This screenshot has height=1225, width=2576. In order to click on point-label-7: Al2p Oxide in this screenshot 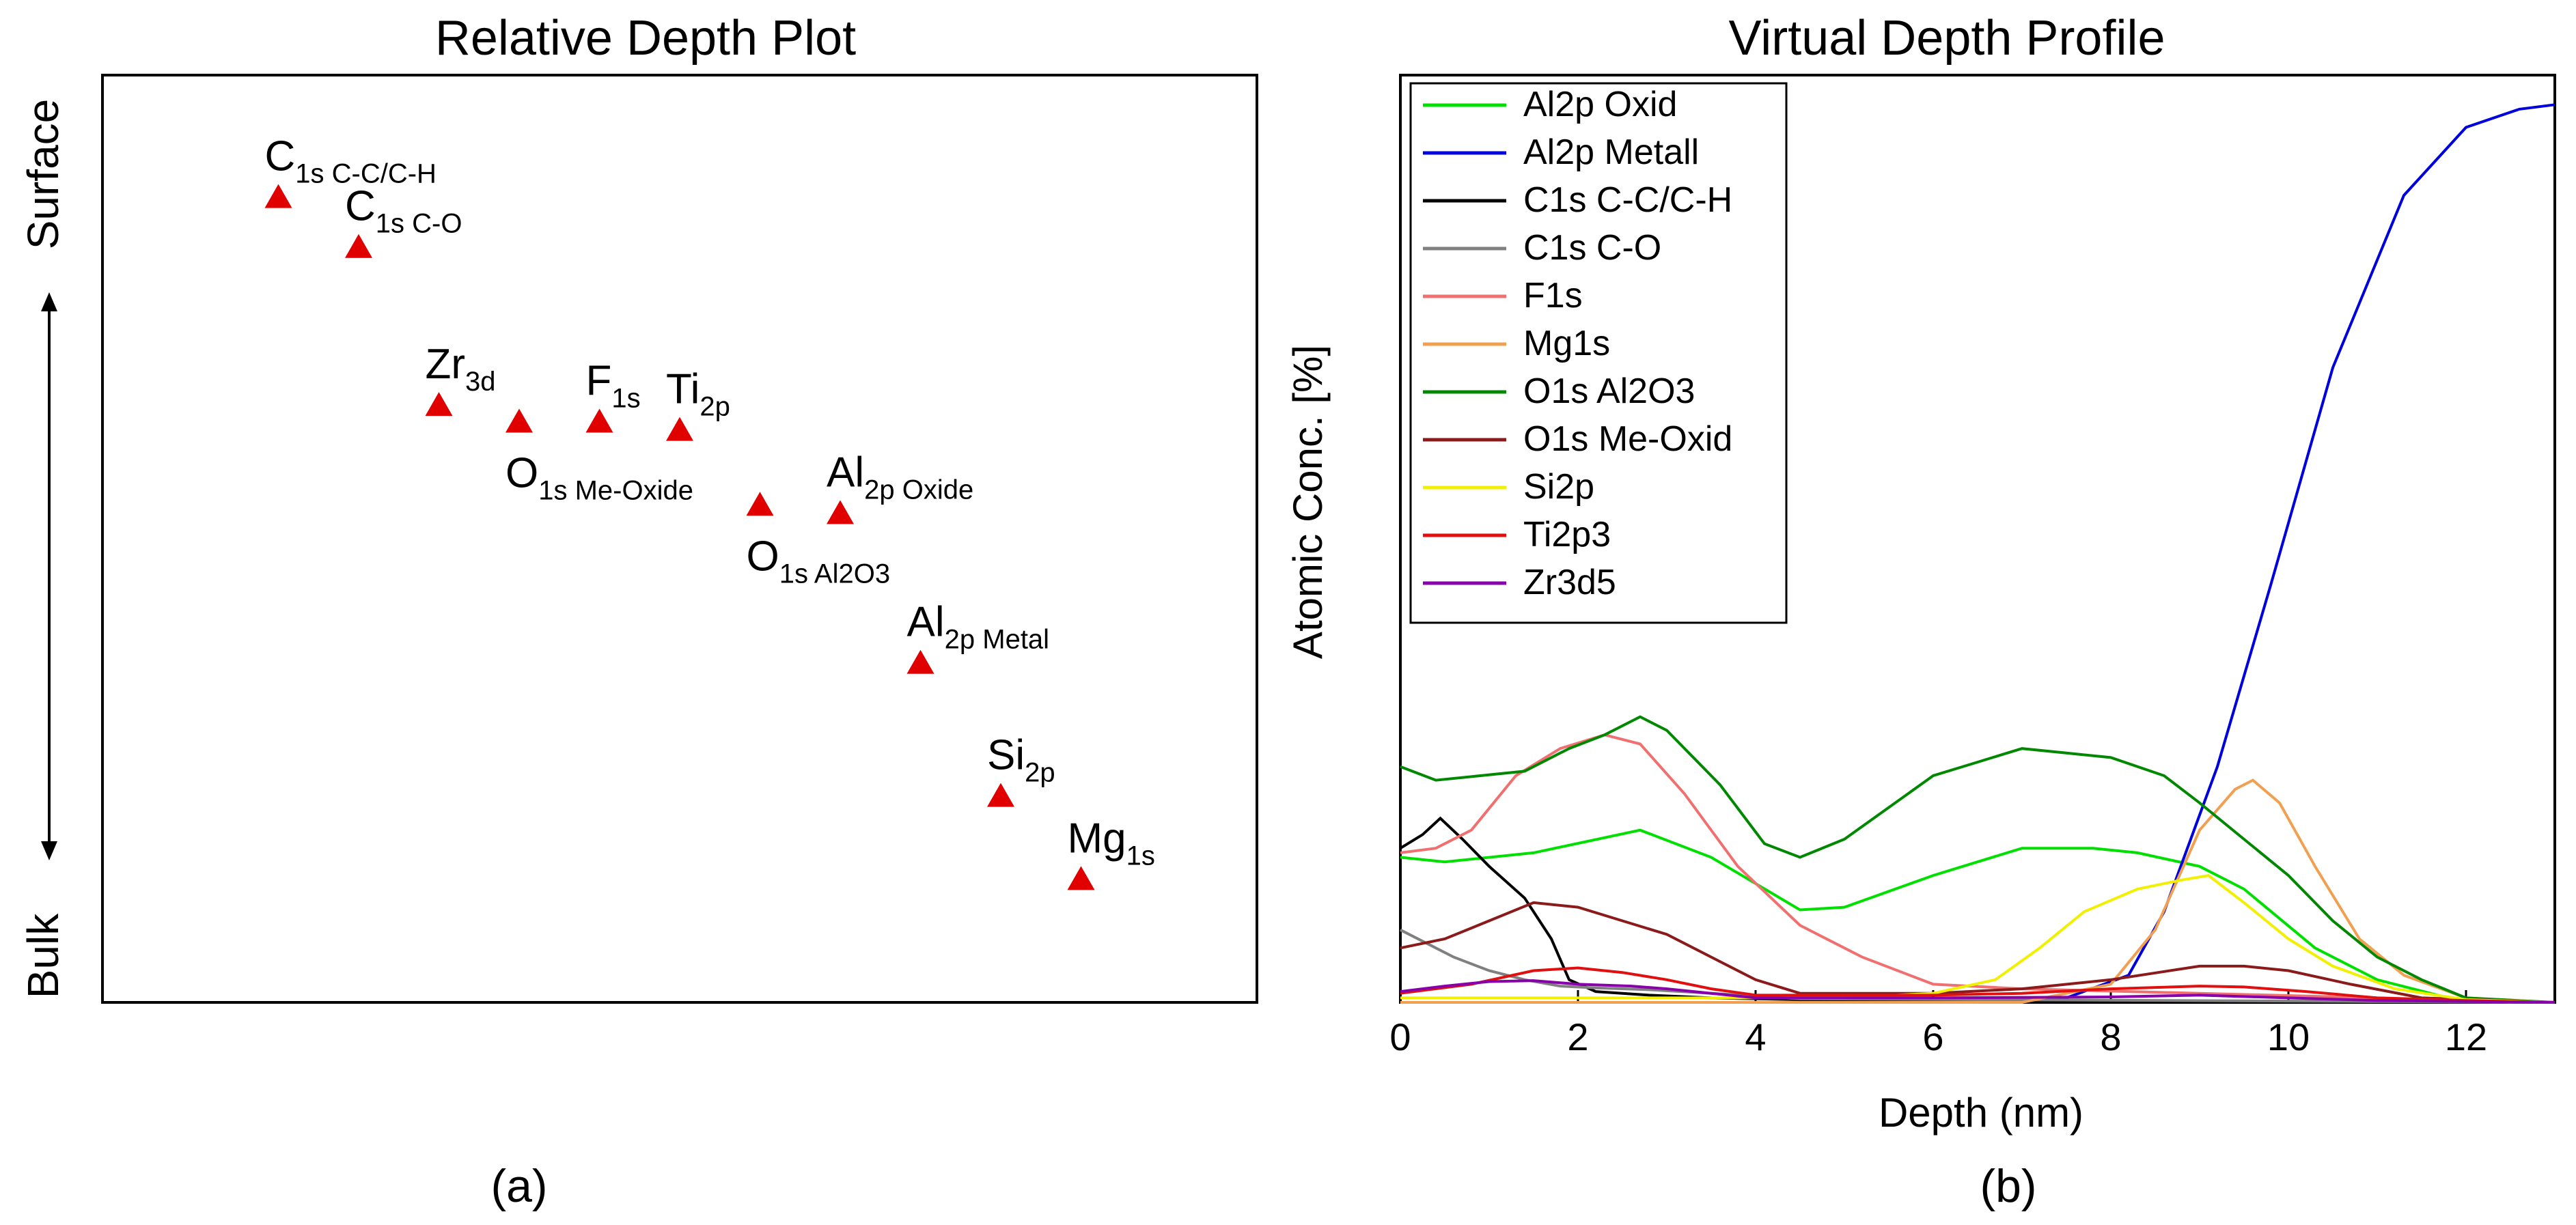, I will do `click(900, 477)`.